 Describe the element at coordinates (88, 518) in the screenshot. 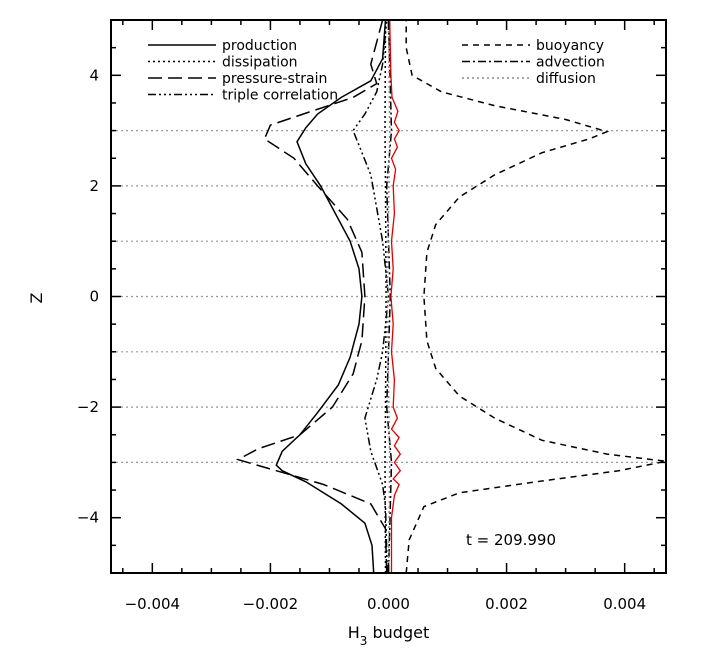

I see `y-tick-label: −4` at that location.